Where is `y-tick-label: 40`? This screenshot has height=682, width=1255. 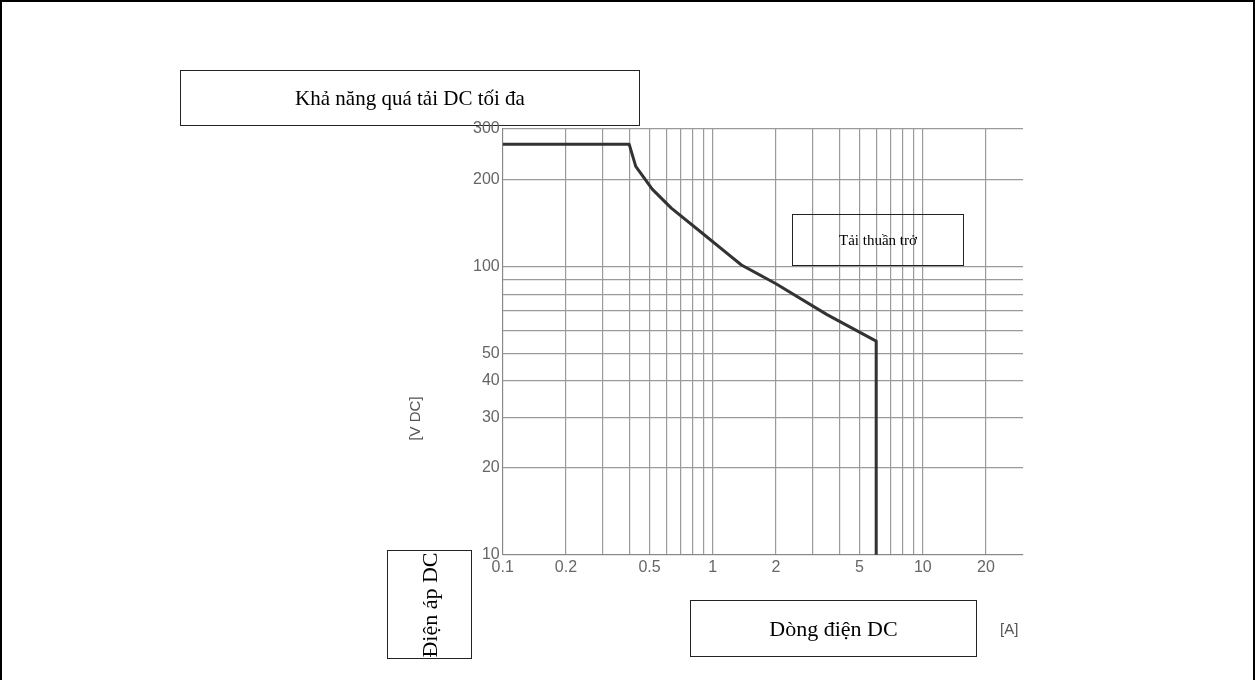
y-tick-label: 40 is located at coordinates (490, 380).